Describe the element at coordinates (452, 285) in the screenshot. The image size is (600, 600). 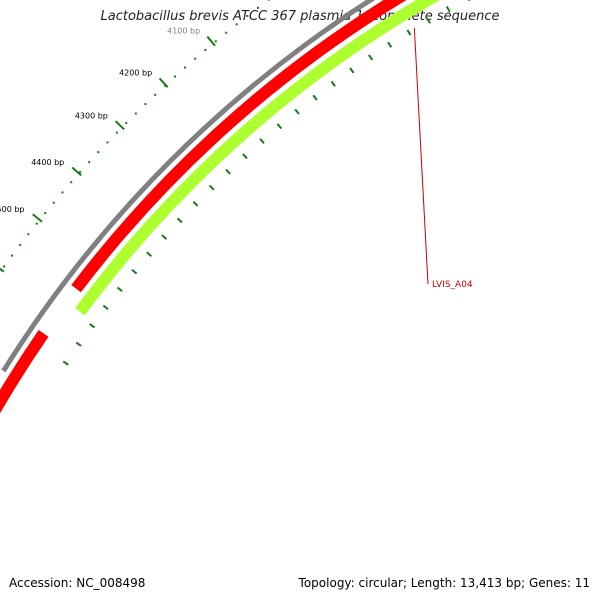
I see `feature-label-lvis-a04: LVIS_A04` at that location.